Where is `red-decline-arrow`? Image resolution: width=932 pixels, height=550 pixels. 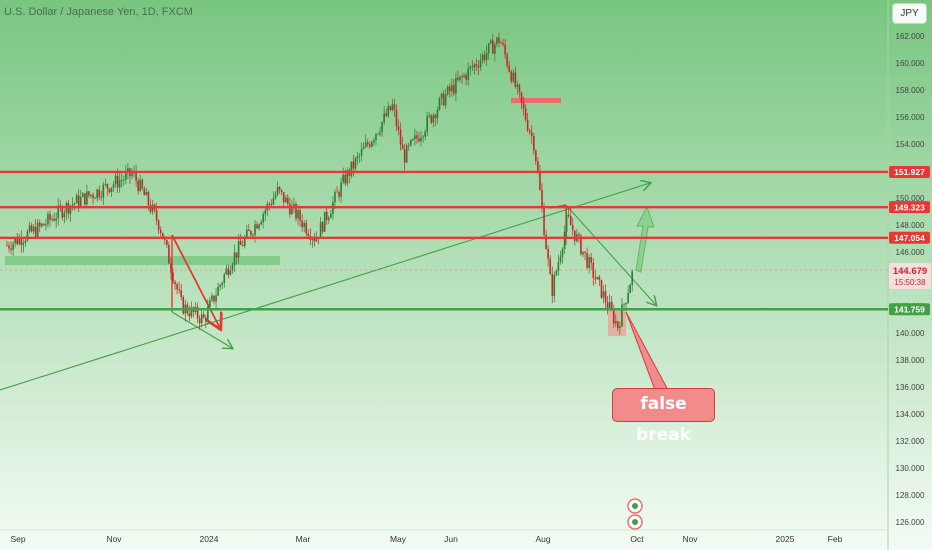
red-decline-arrow is located at coordinates (195, 281).